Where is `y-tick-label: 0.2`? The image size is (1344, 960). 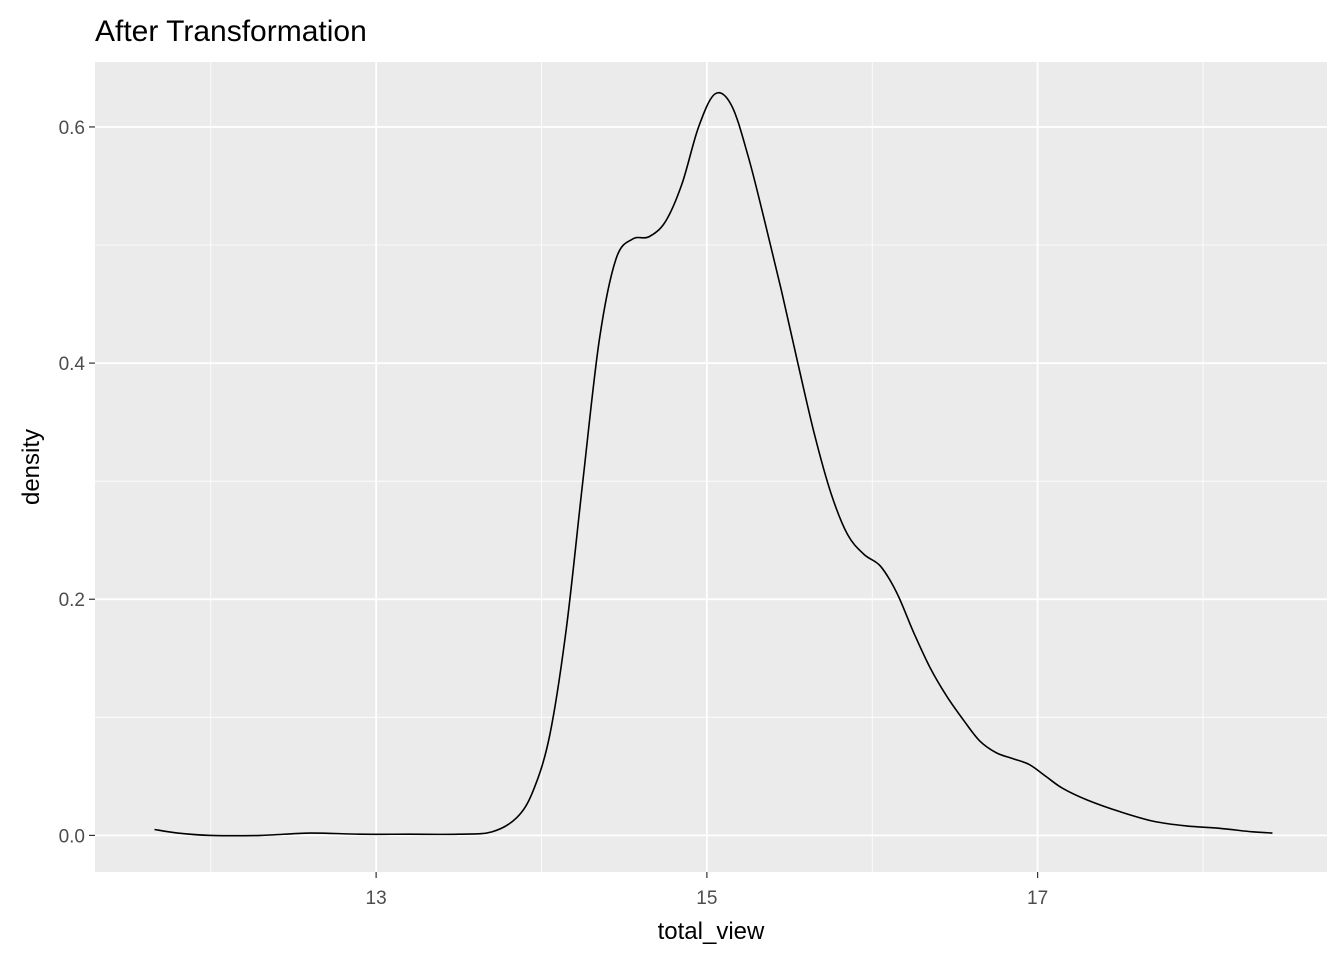 y-tick-label: 0.2 is located at coordinates (72, 600).